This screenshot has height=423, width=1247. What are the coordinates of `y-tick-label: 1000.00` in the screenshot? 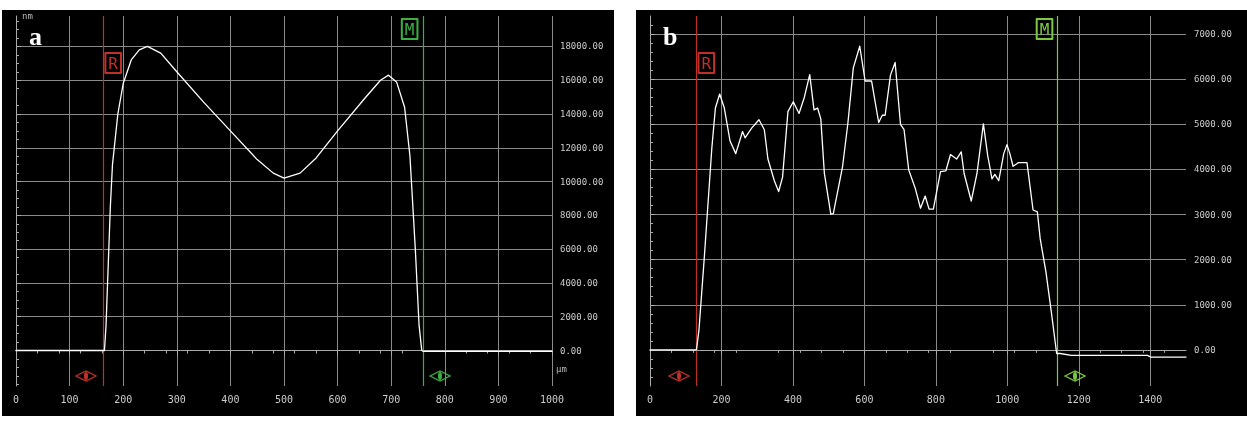 It's located at (1213, 304).